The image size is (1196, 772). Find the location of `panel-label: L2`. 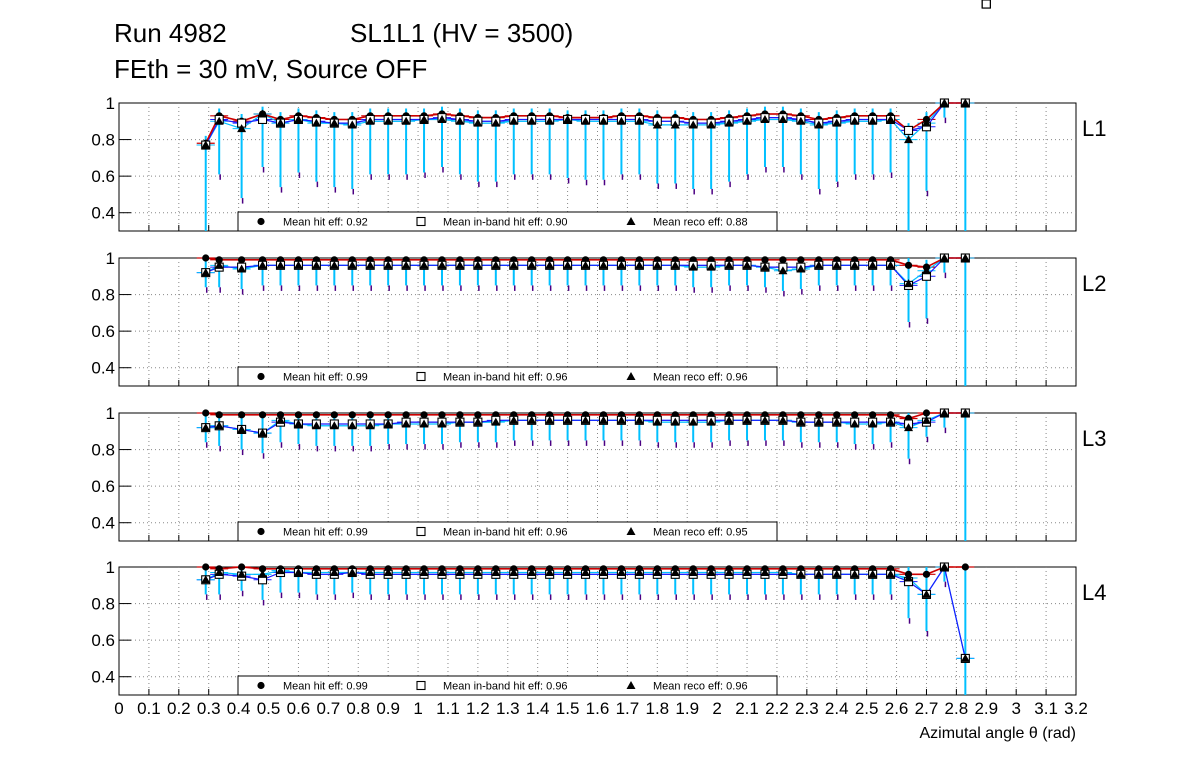

panel-label: L2 is located at coordinates (1094, 283).